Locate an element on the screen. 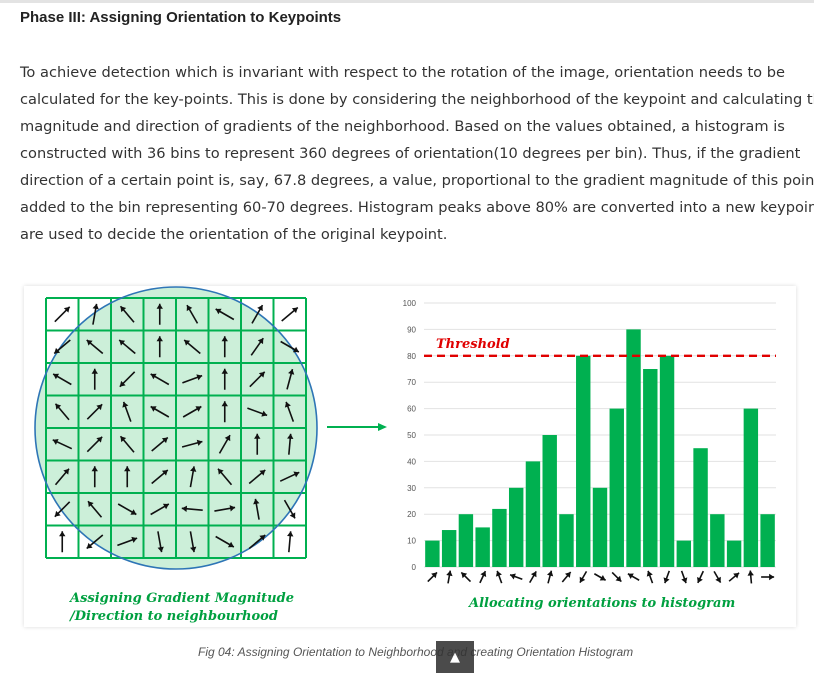  y-tick-label: 10 is located at coordinates (411, 541).